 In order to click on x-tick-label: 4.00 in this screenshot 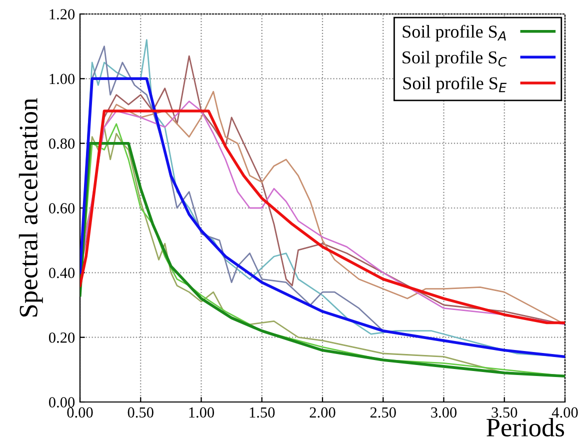, I will do `click(565, 412)`.